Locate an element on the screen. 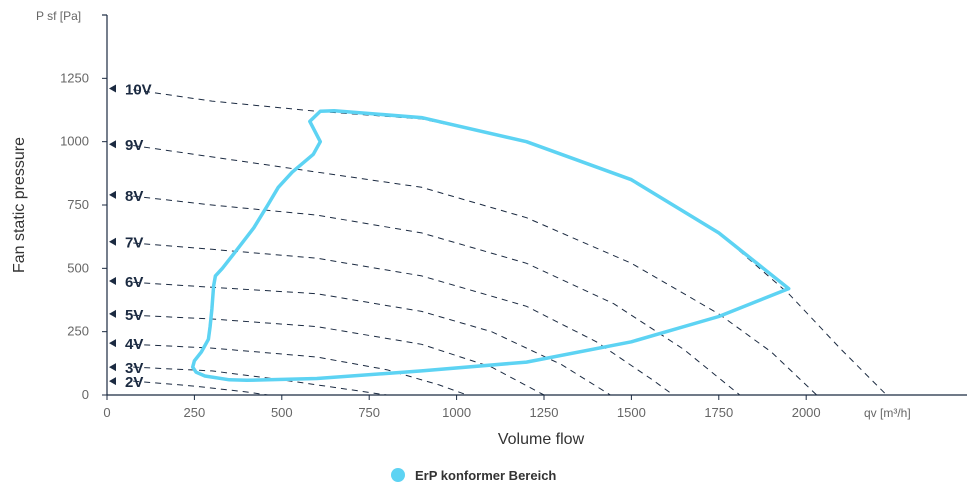 This screenshot has width=968, height=486. y-tick-label: 500 is located at coordinates (78, 267).